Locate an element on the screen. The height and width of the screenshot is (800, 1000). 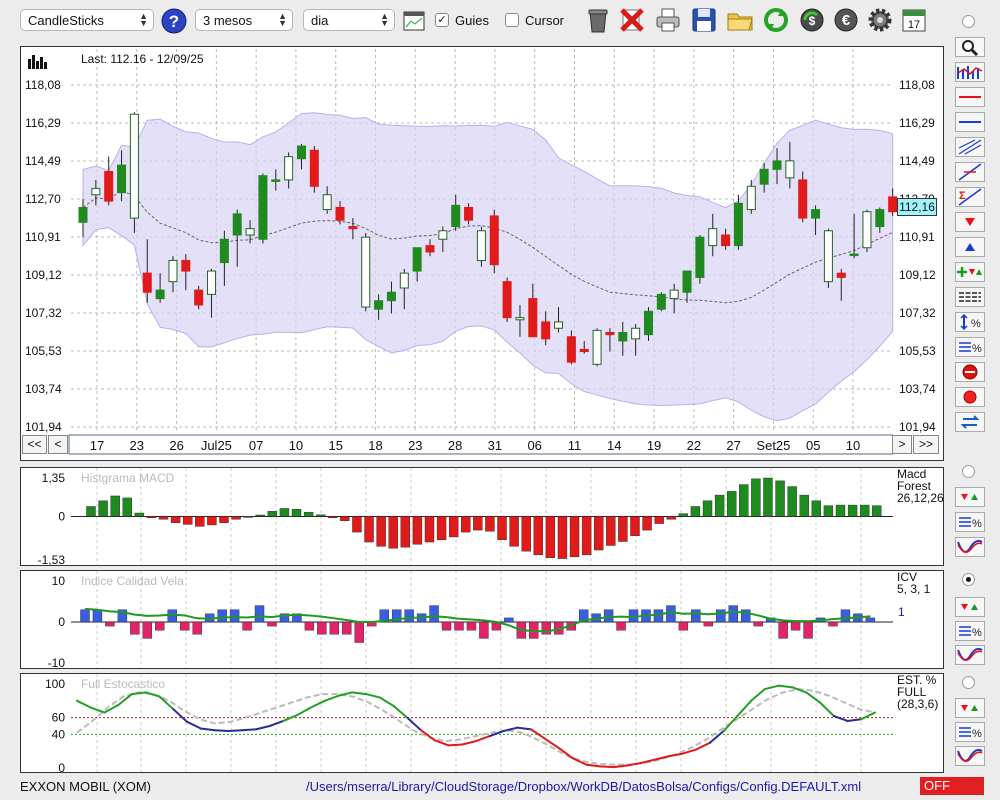
indicator-chart-button is located at coordinates (970, 72).